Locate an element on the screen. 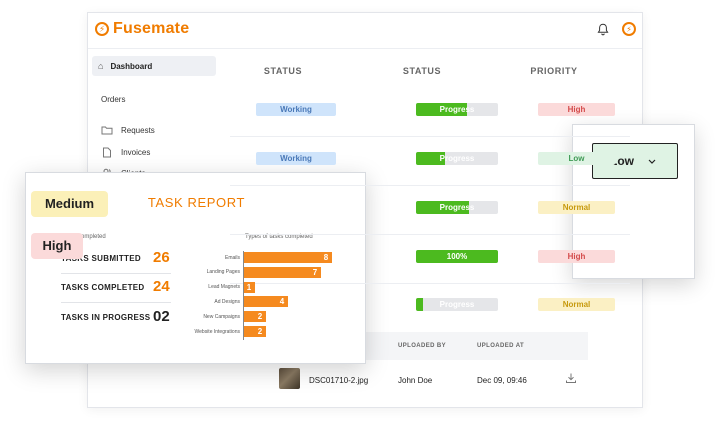  stat-row-in-progress: TASKS IN PROGRESS 02 is located at coordinates (116, 319).